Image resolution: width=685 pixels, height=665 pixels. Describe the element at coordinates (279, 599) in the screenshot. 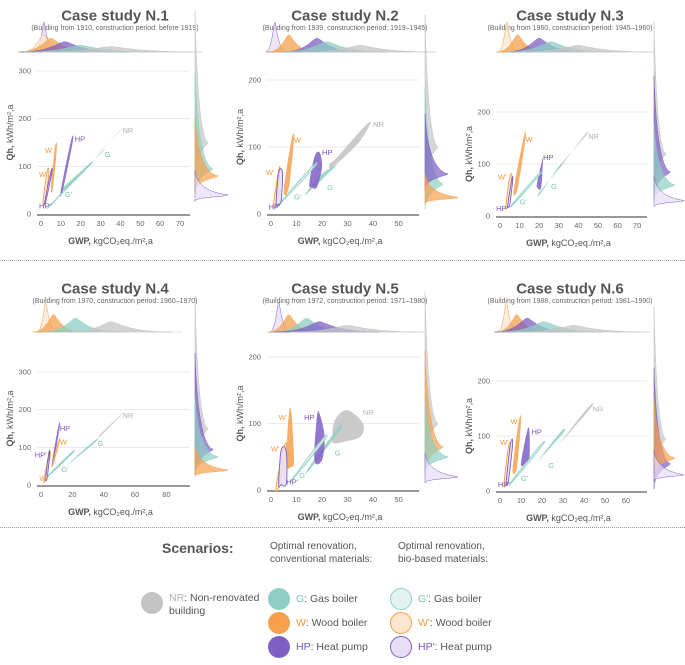

I see `legend-swatch-g` at that location.